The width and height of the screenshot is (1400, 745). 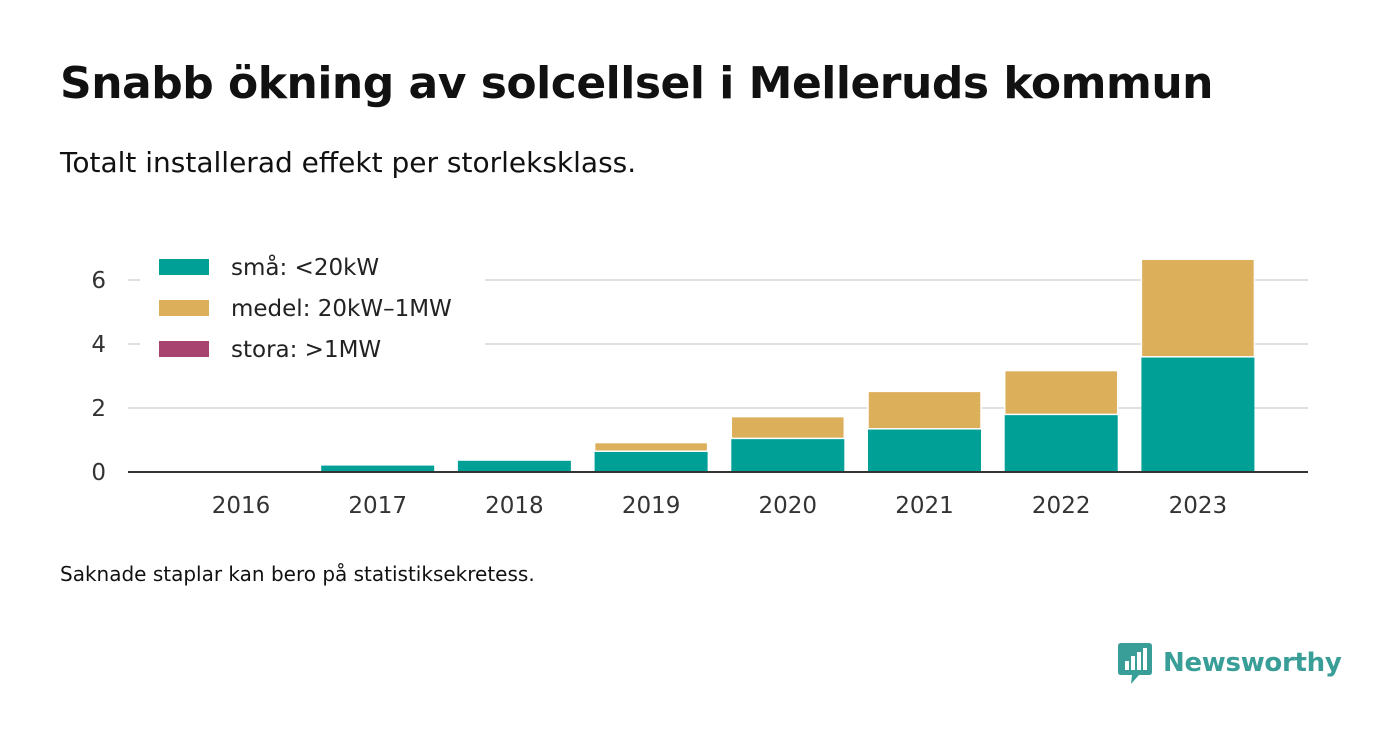 I want to click on x-tick-label: 2019, so click(x=651, y=506).